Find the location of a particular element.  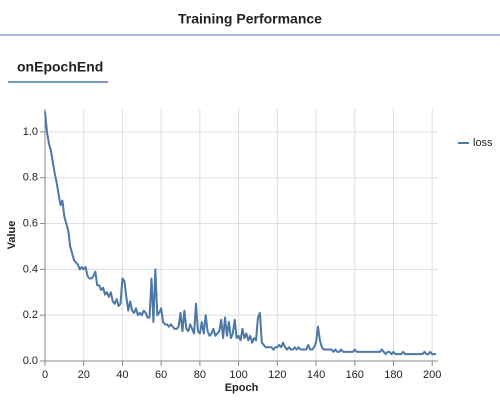

x-tick-label: 120 is located at coordinates (277, 375).